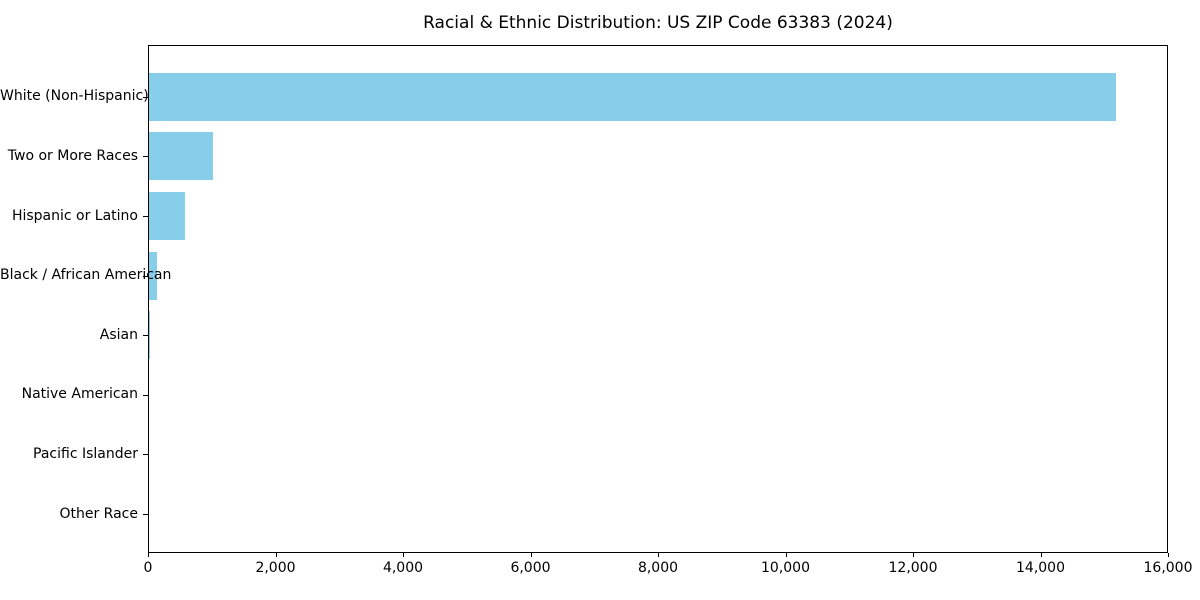  Describe the element at coordinates (403, 568) in the screenshot. I see `x-tick-label-4000: 4,000` at that location.